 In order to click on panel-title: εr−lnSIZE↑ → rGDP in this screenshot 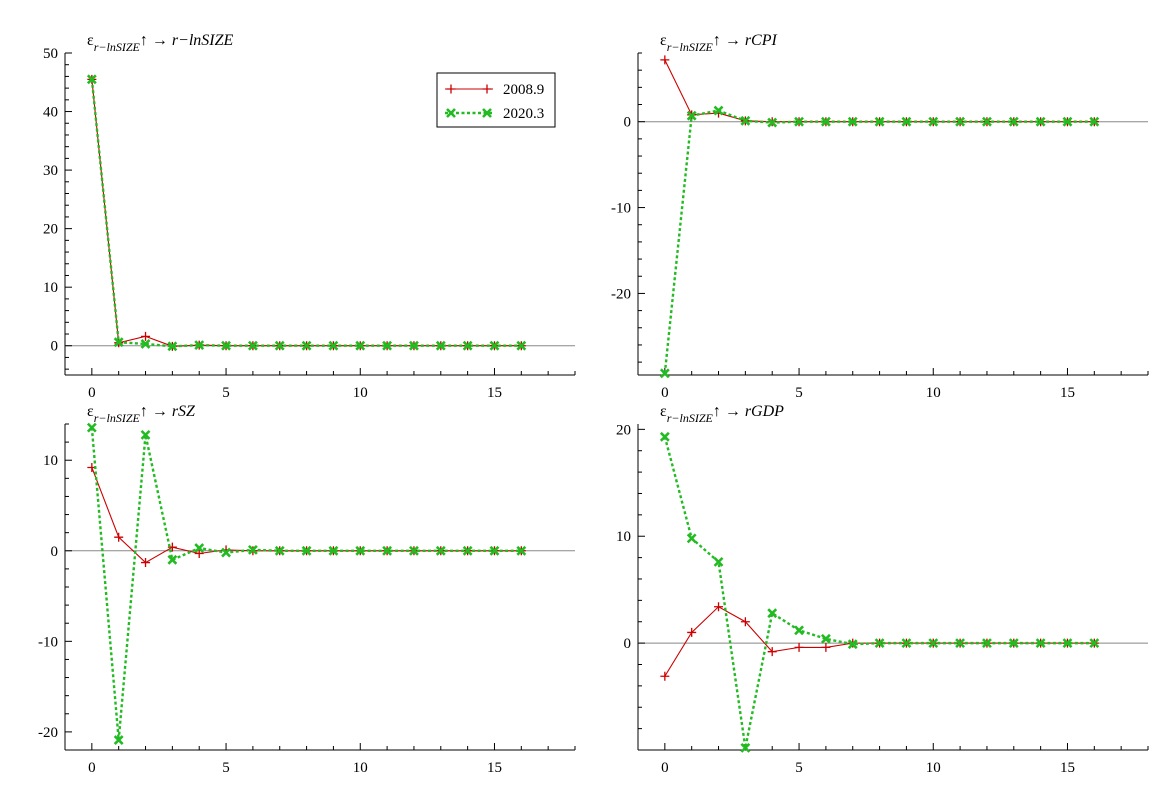, I will do `click(722, 414)`.